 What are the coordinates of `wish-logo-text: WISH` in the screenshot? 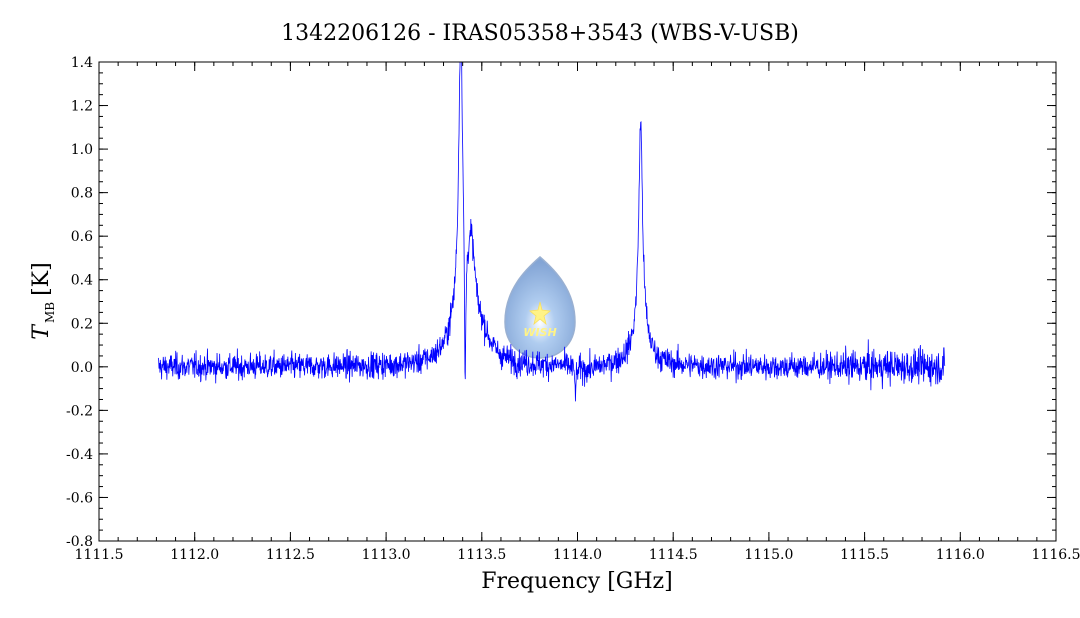 It's located at (539, 332).